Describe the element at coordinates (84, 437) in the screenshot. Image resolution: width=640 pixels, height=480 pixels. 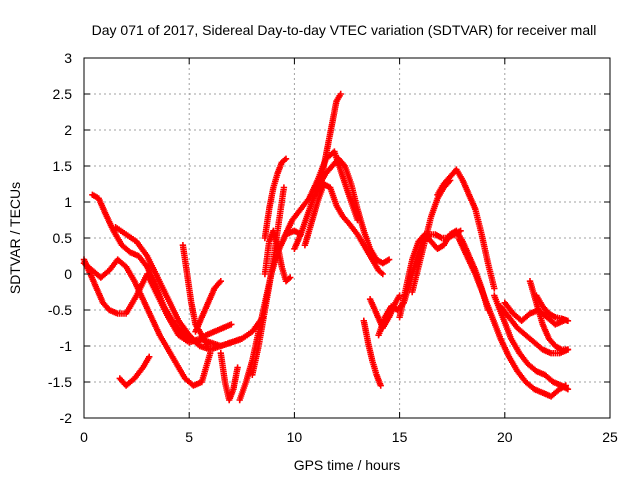
I see `x-tick-label: 0` at that location.